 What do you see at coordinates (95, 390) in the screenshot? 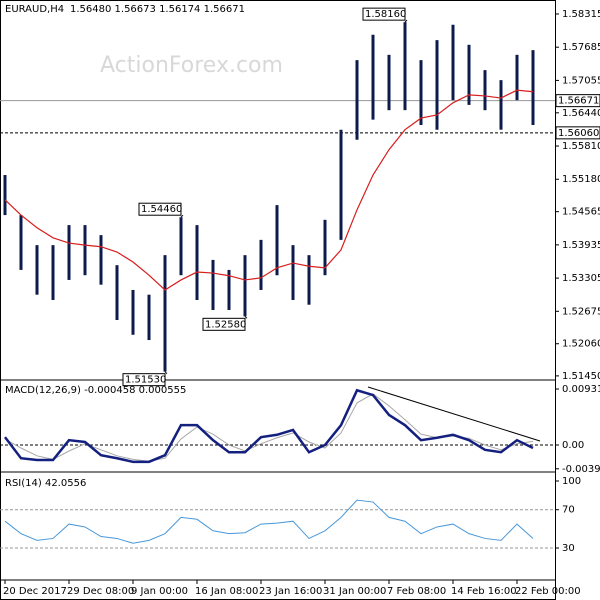
I see `macd-title: MACD(12,26,9) -0.000458 0.000555` at bounding box center [95, 390].